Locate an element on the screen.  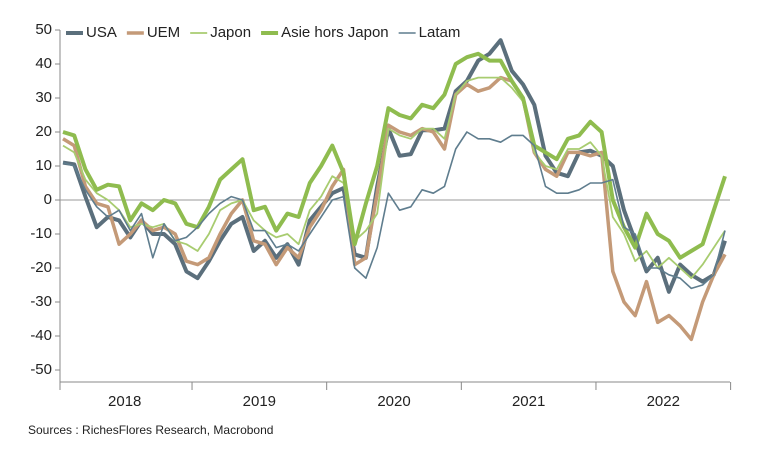
y-tick-label: -20 is located at coordinates (41, 267).